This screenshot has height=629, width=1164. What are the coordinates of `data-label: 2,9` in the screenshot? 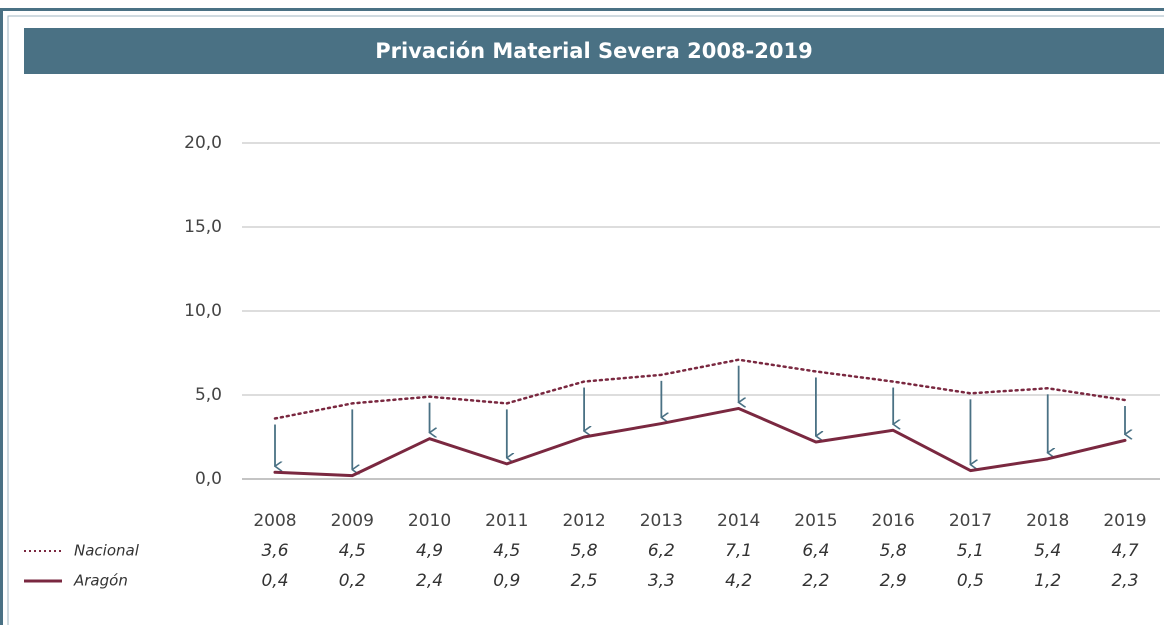 It's located at (893, 581).